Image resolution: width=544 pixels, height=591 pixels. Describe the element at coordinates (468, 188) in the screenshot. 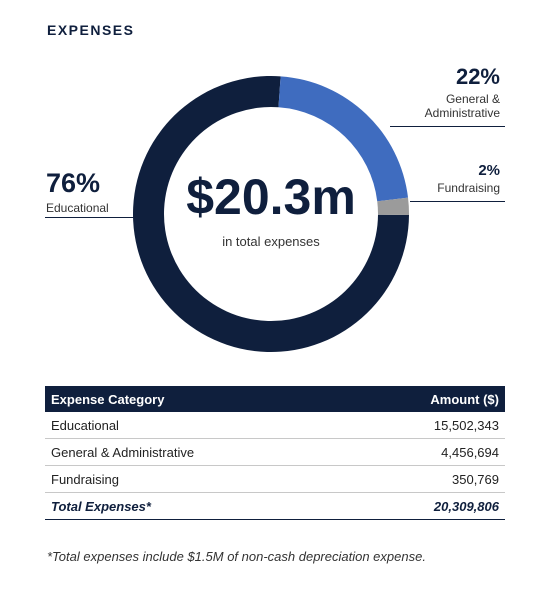

I see `category-label: Fundraising` at that location.